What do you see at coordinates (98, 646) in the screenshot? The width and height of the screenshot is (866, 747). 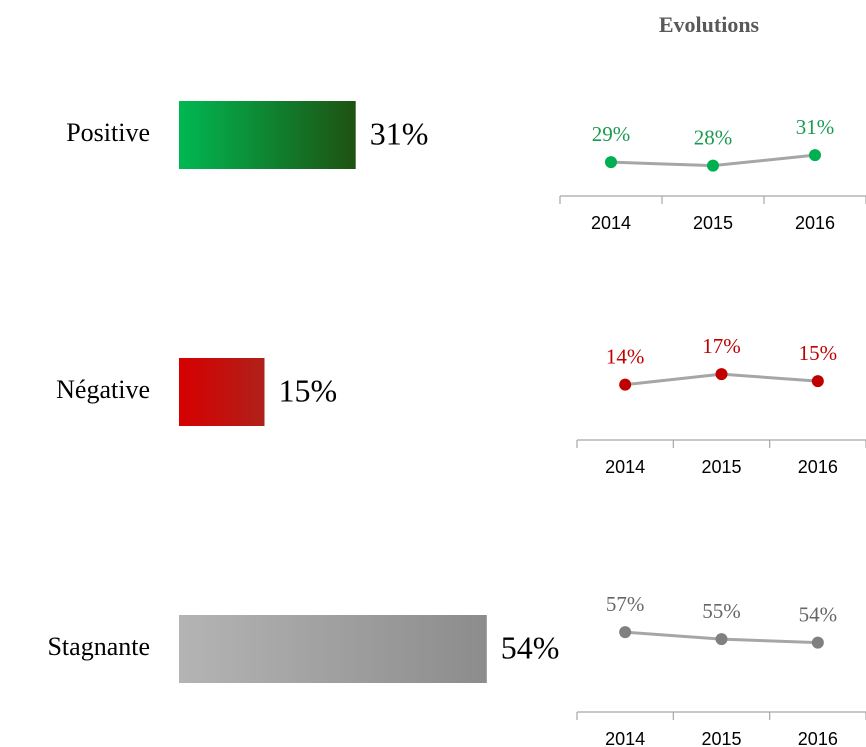 I see `category-label: Stagnante` at bounding box center [98, 646].